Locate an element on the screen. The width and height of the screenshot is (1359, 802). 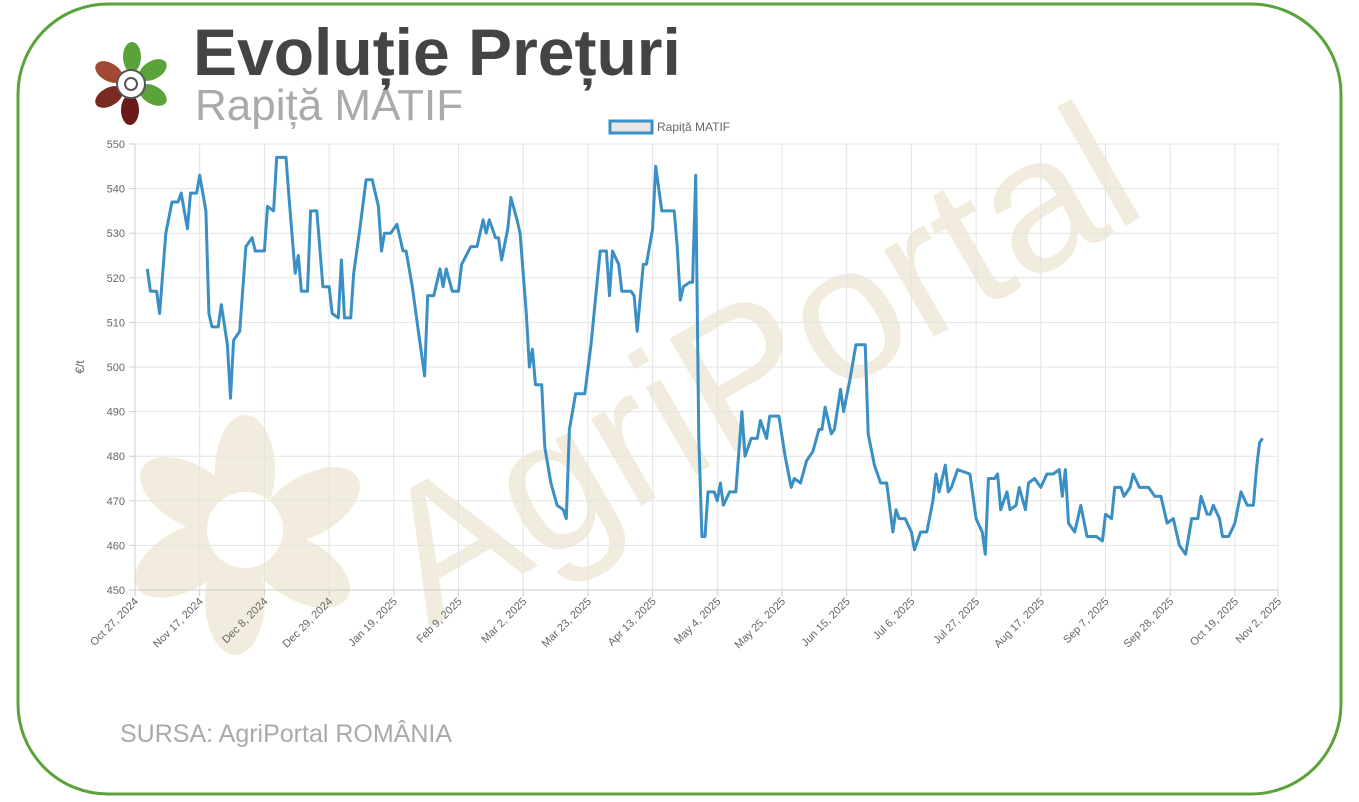
legend-label: Rapiță MATIF is located at coordinates (693, 127).